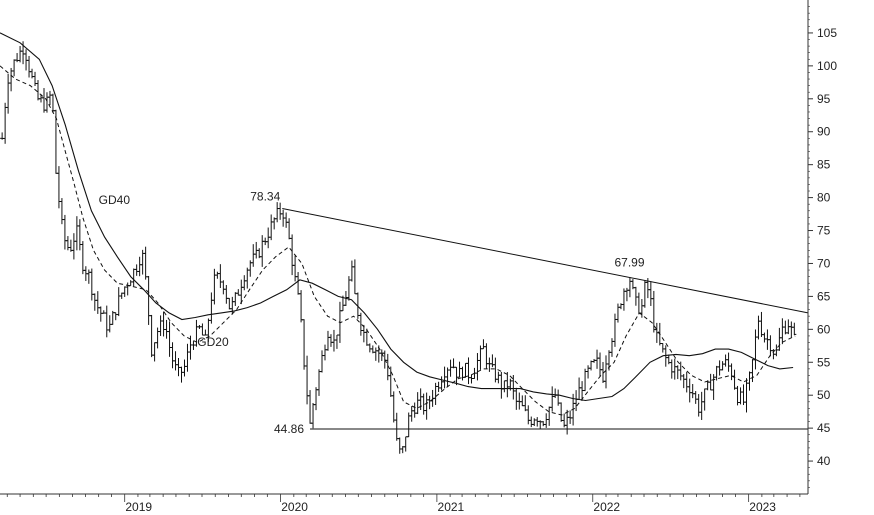 The width and height of the screenshot is (874, 515). Describe the element at coordinates (762, 507) in the screenshot. I see `x-tick-label: 2023` at that location.